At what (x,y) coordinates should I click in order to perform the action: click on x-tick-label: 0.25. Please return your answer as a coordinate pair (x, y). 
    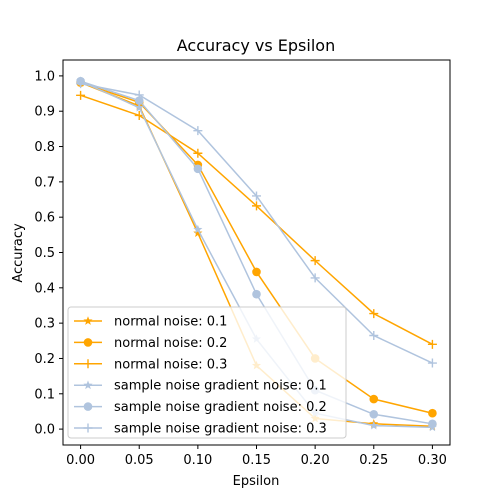
    Looking at the image, I should click on (373, 460).